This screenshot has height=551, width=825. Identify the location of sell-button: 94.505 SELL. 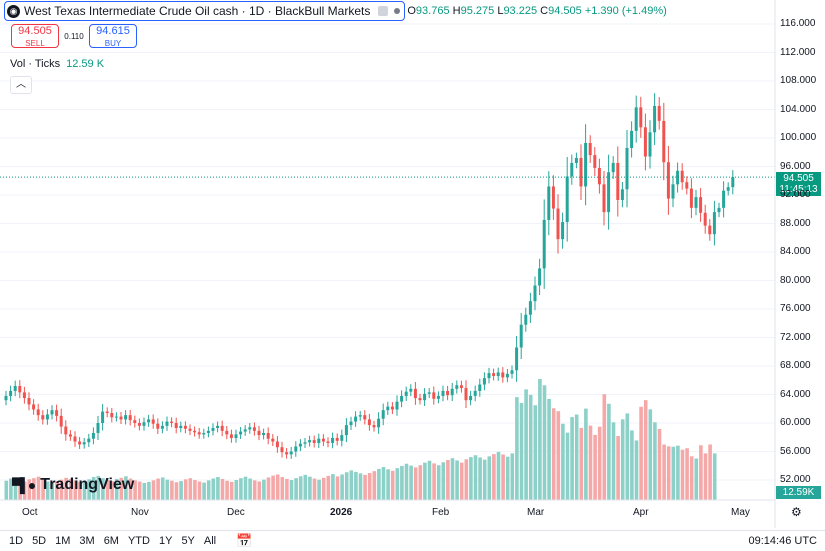
(35, 36).